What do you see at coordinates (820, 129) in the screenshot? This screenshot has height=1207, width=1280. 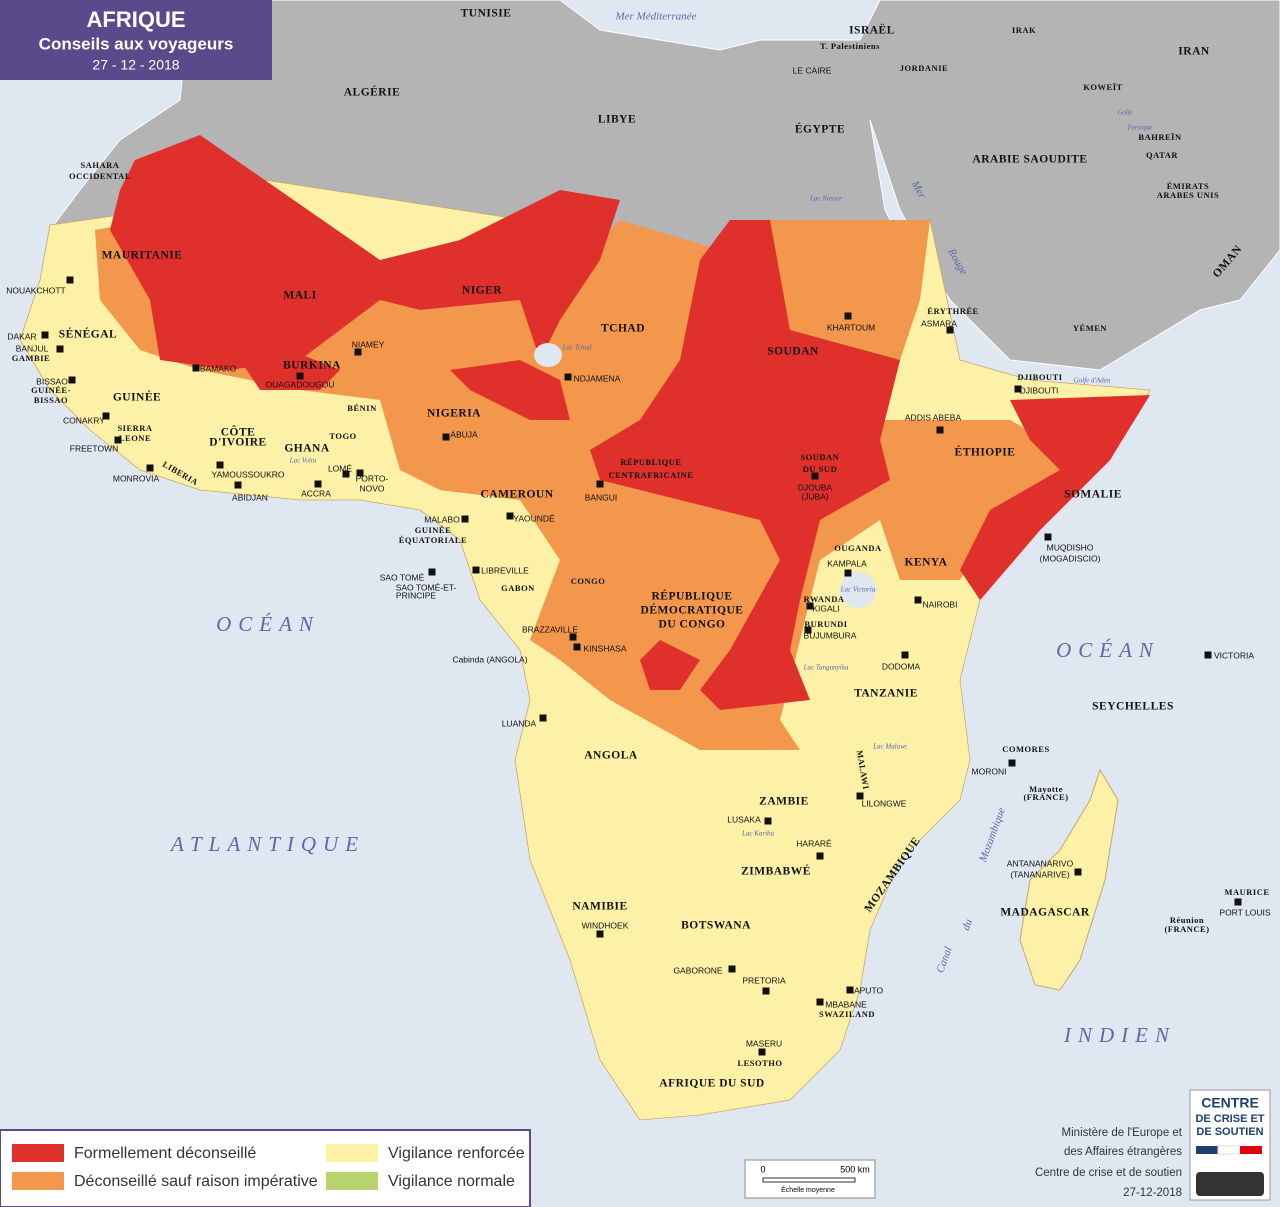 I see `country-label: ÉGYPTE` at bounding box center [820, 129].